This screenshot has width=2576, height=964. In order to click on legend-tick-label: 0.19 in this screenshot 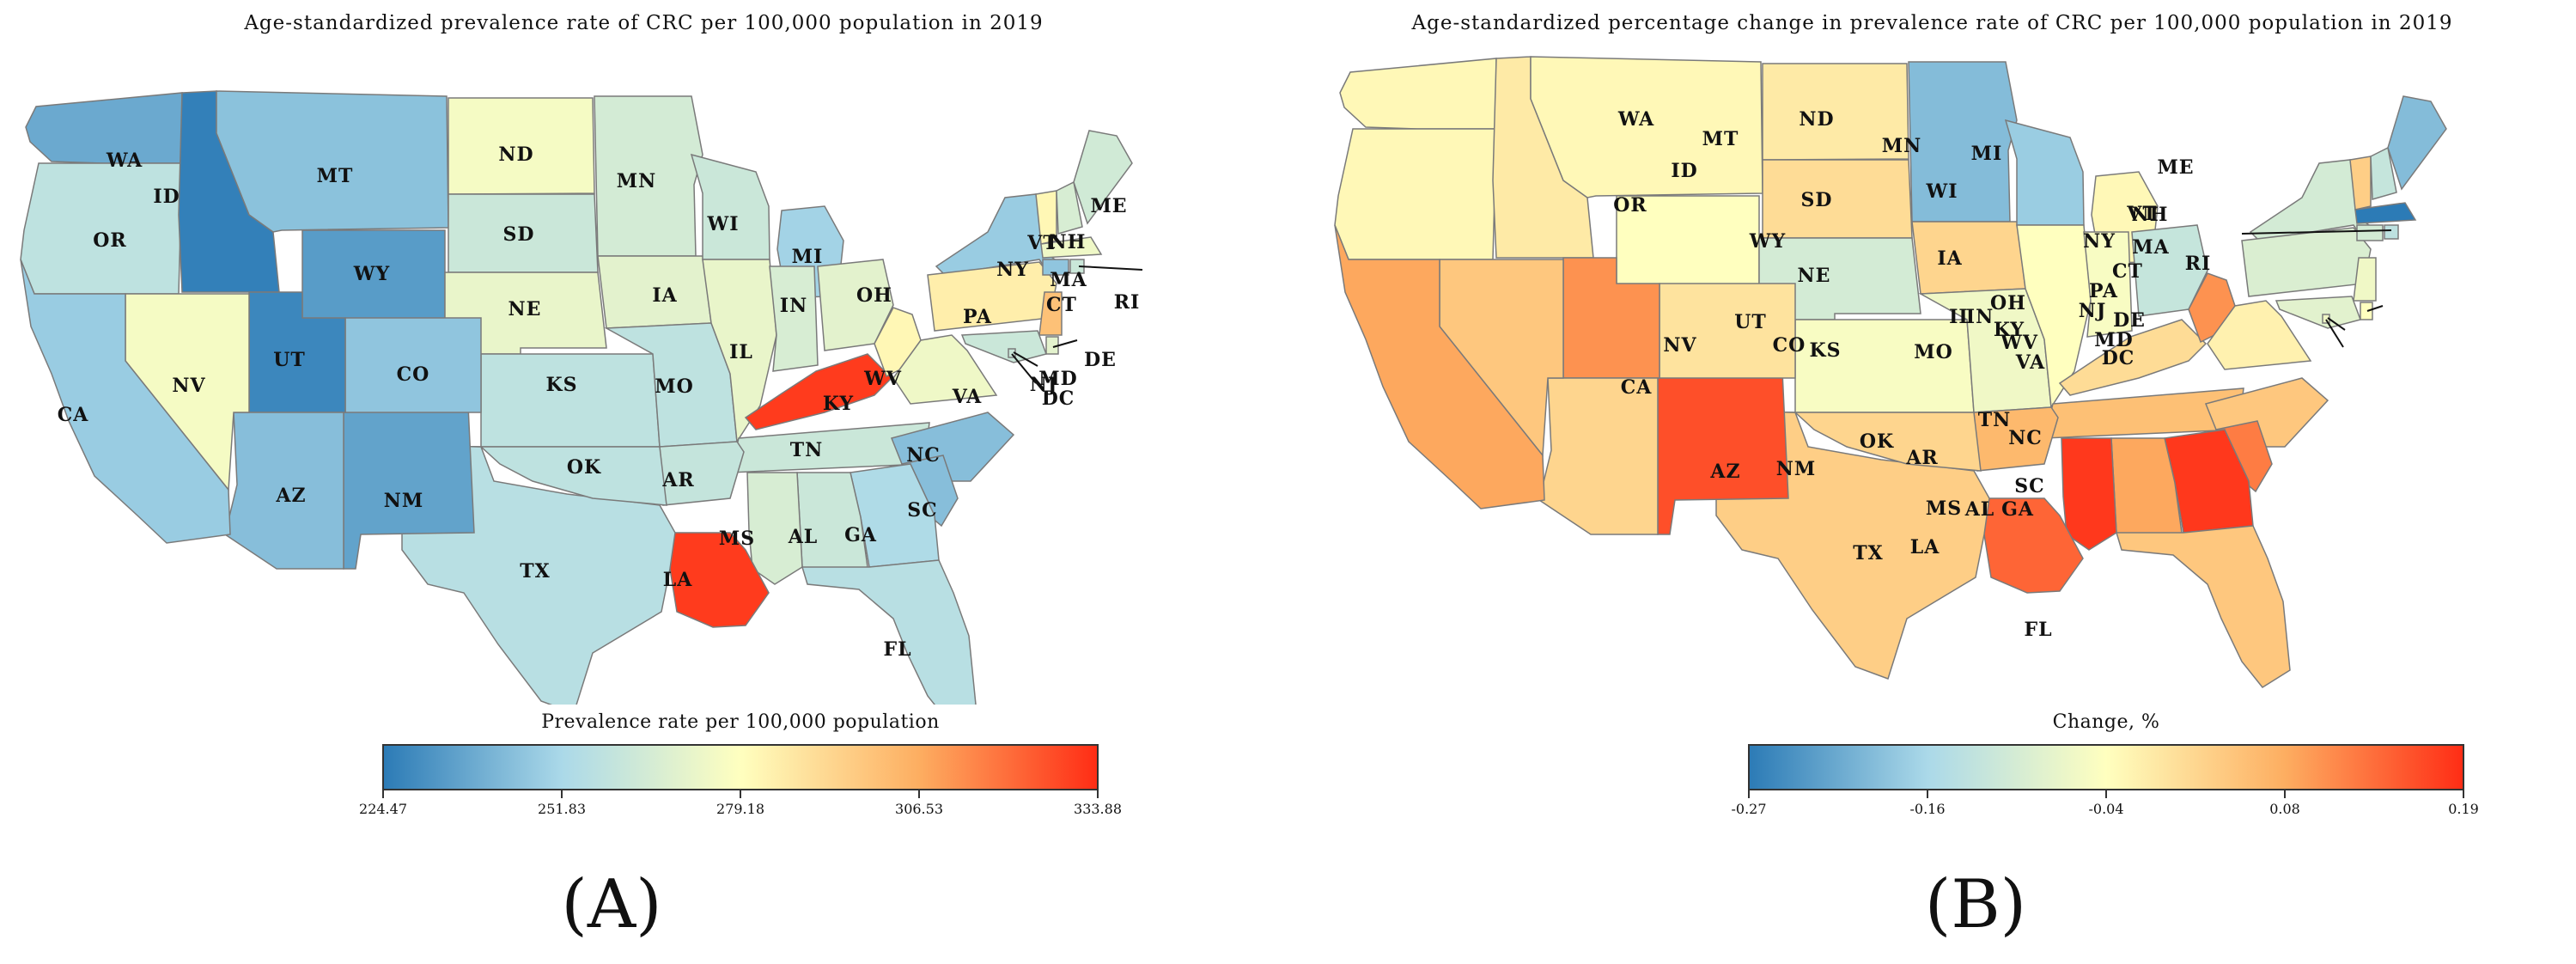, I will do `click(2463, 809)`.